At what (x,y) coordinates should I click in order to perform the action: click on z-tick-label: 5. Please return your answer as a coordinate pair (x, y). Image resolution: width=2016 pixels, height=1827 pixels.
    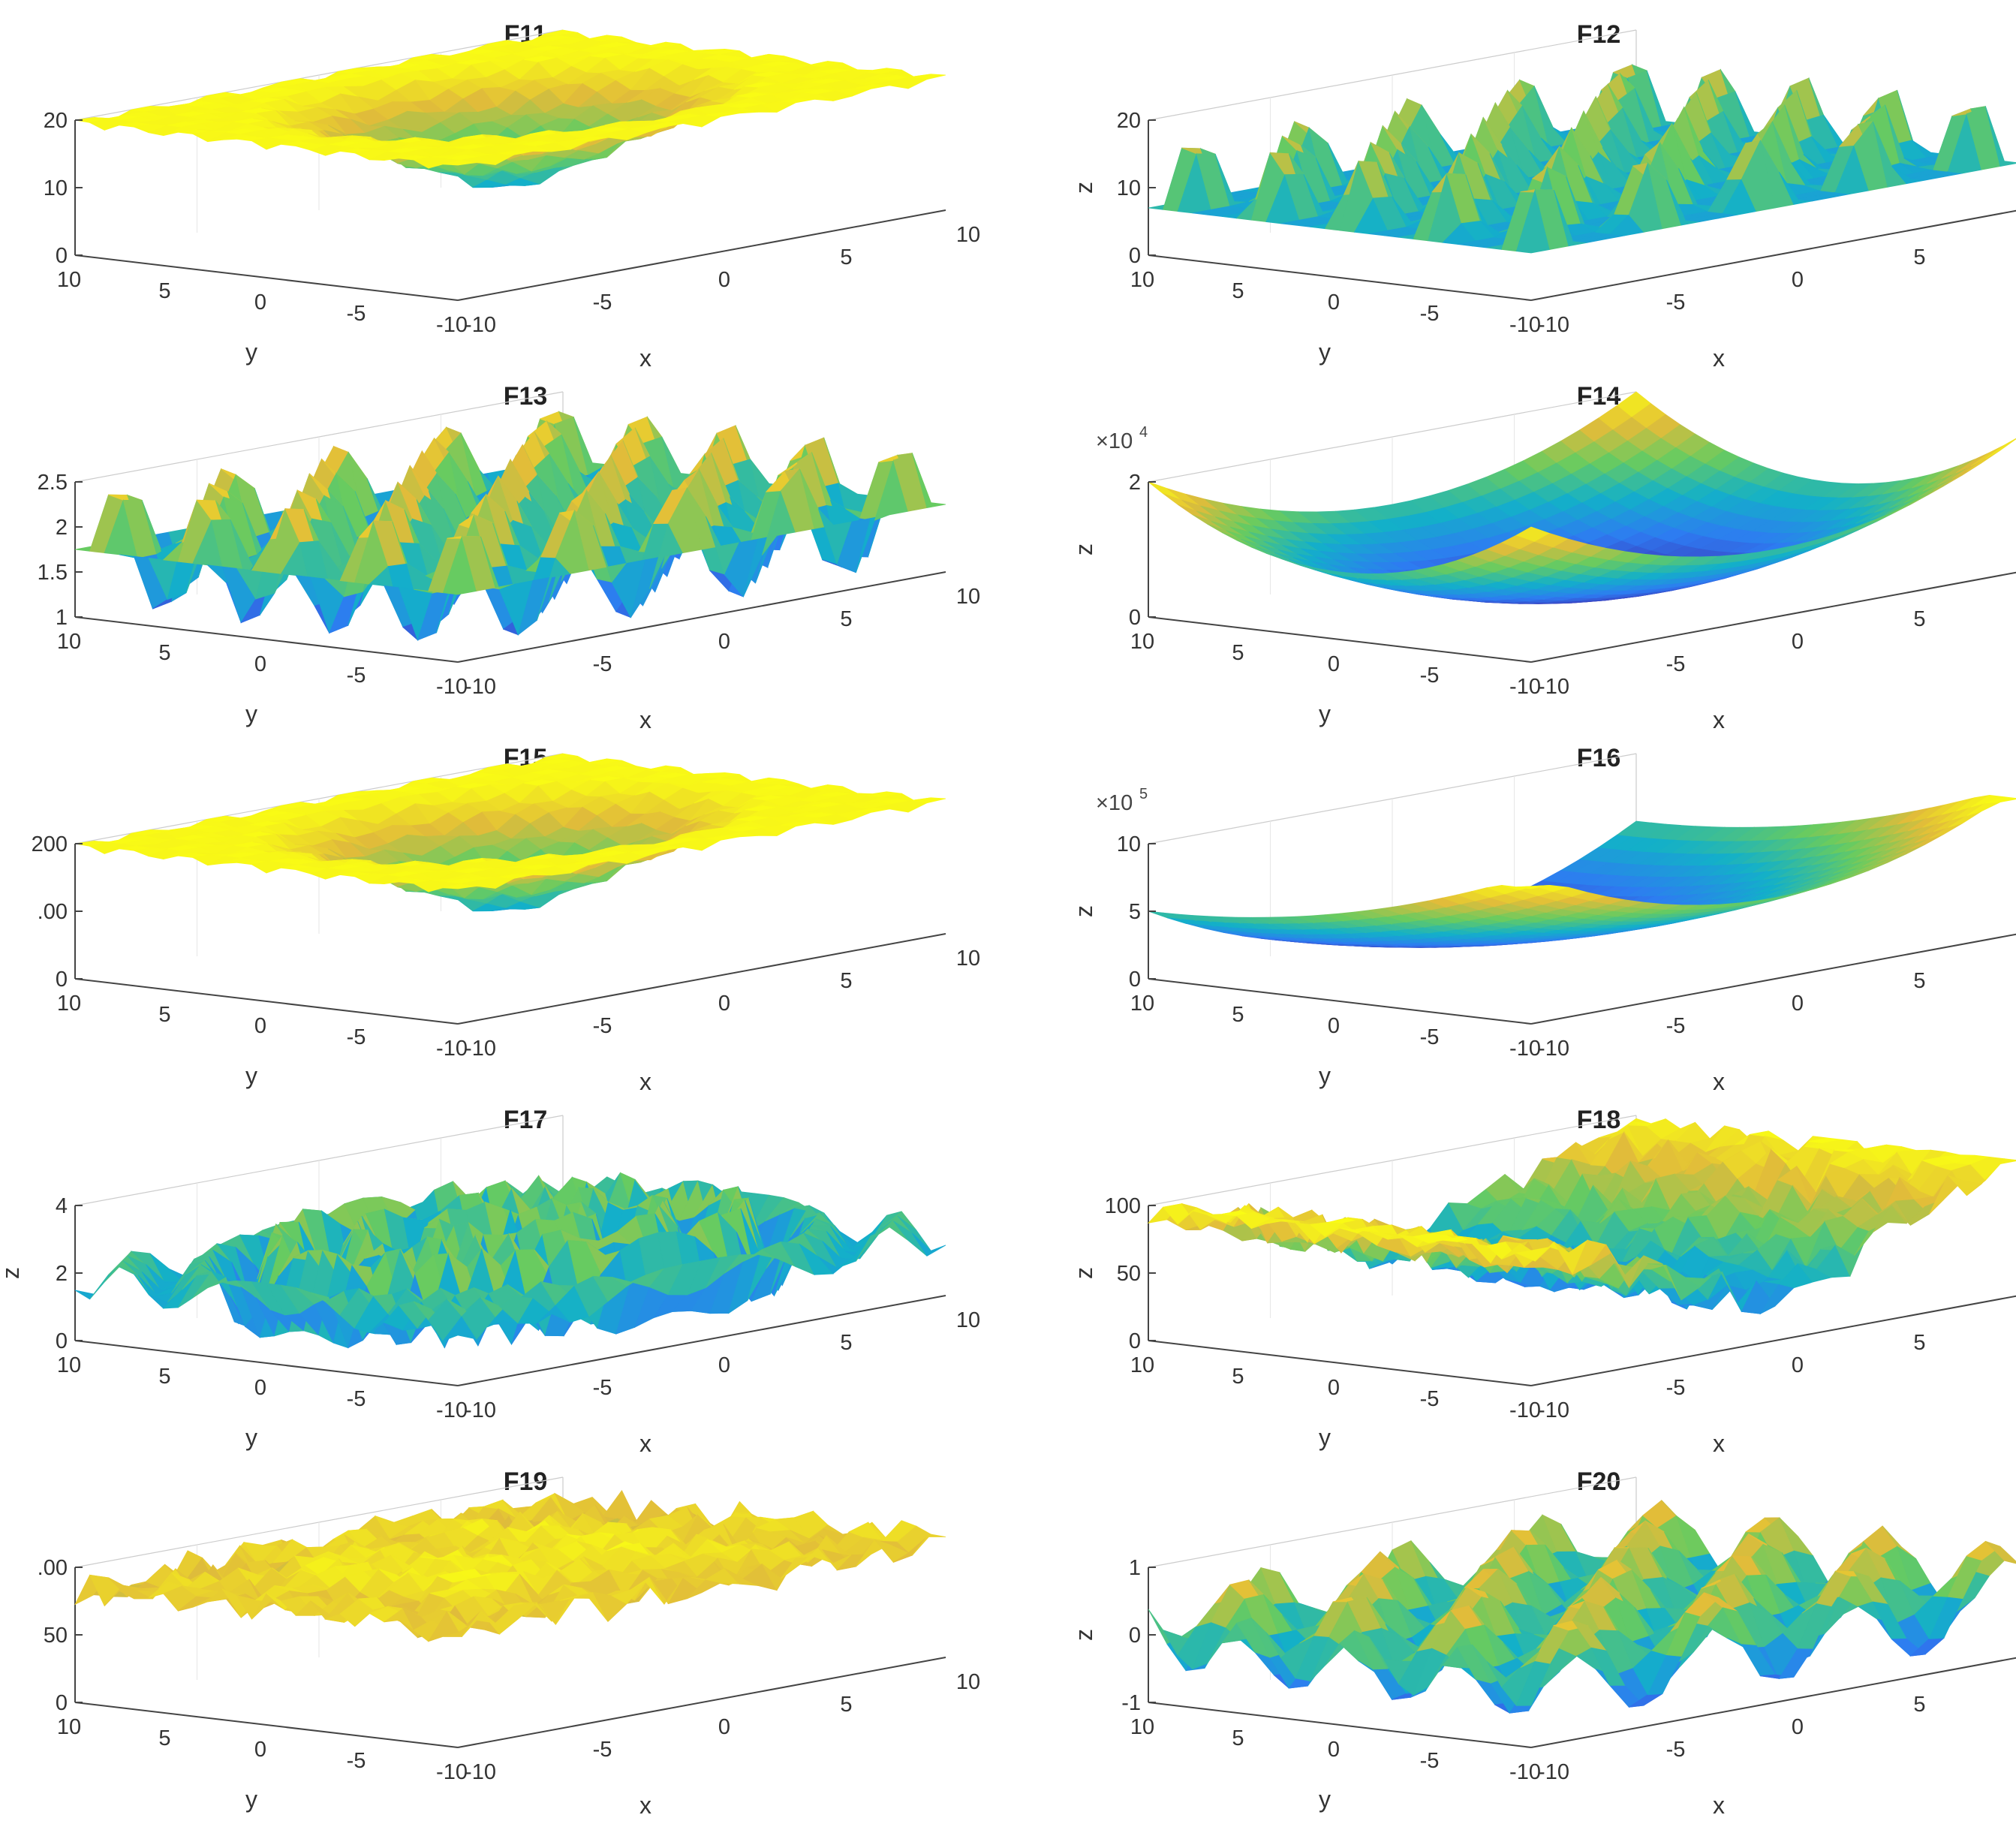
    Looking at the image, I should click on (1135, 912).